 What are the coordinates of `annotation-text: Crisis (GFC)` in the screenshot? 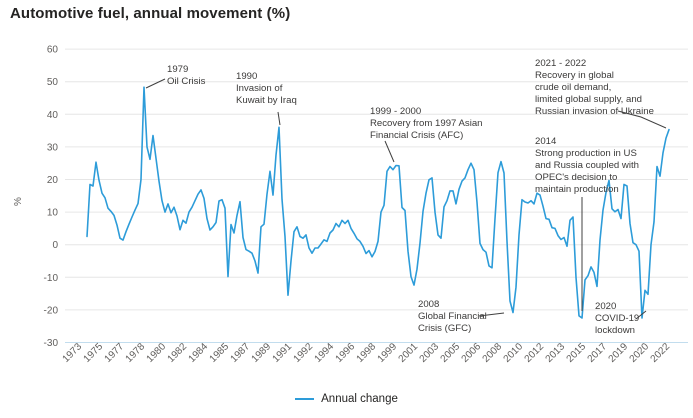 It's located at (444, 328).